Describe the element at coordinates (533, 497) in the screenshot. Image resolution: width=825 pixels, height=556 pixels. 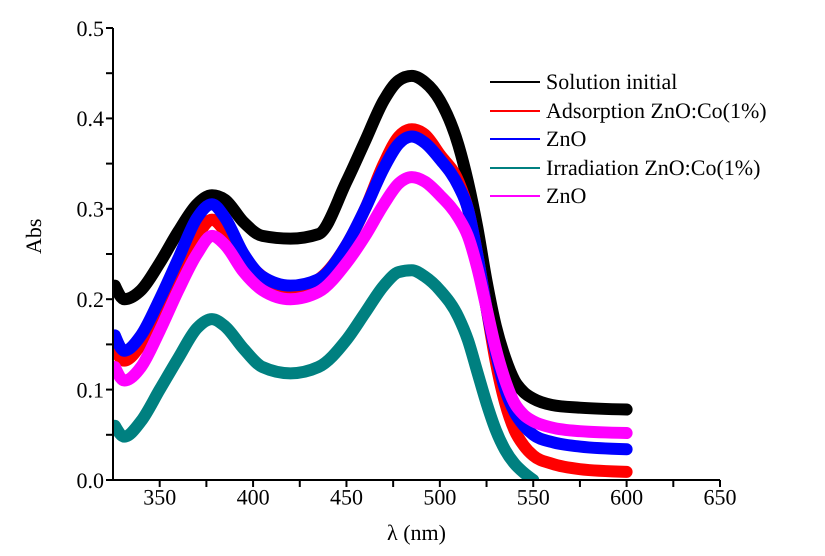
I see `x-tick-label: 550` at that location.